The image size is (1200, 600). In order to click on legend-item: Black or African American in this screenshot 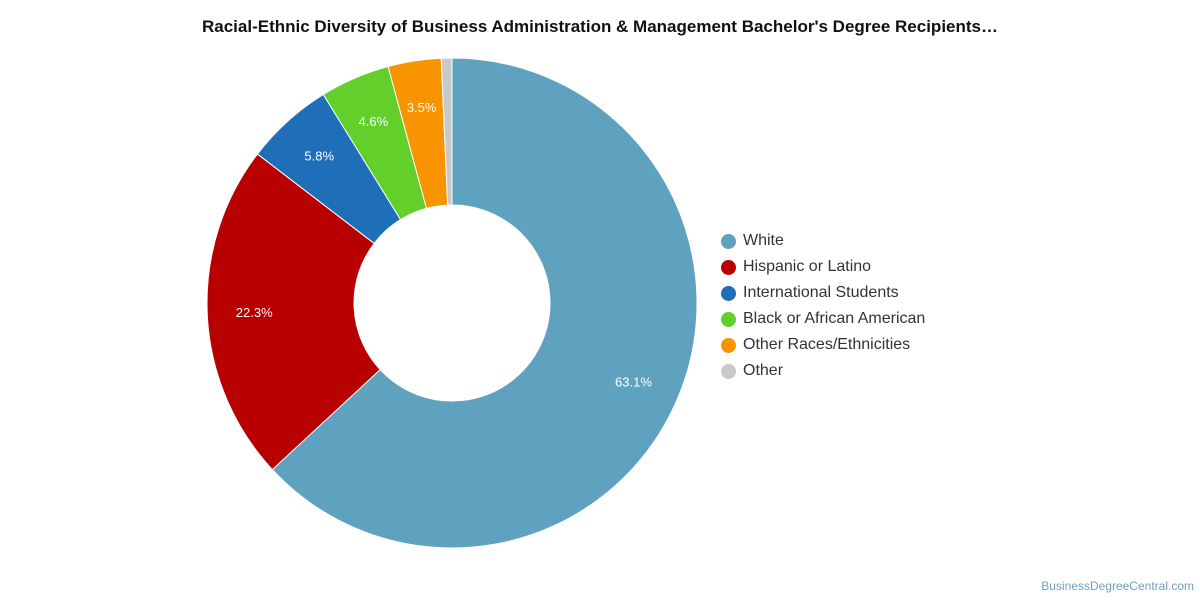, I will do `click(823, 319)`.